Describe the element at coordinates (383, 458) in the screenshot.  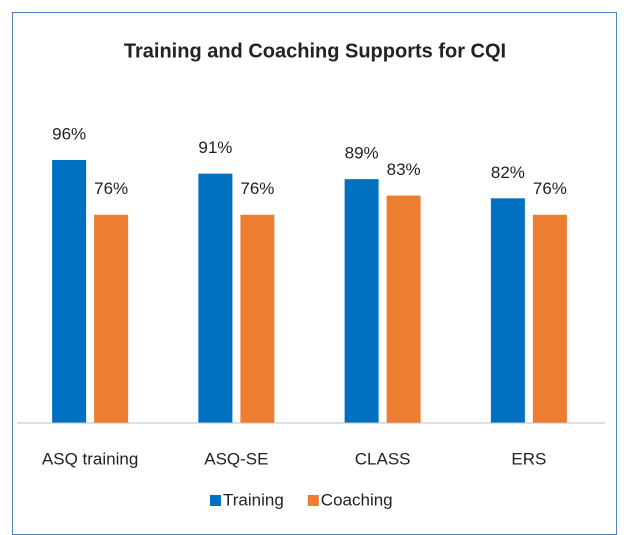
I see `x-tick-label: CLASS` at that location.